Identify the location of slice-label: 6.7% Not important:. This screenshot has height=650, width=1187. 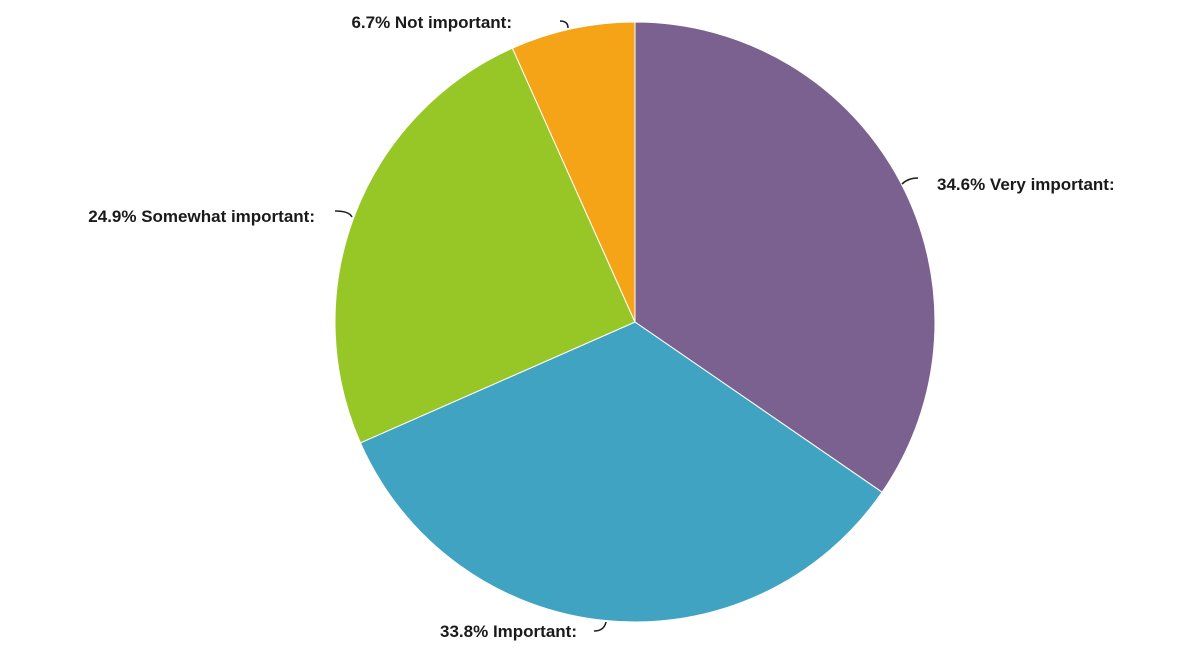
(431, 22).